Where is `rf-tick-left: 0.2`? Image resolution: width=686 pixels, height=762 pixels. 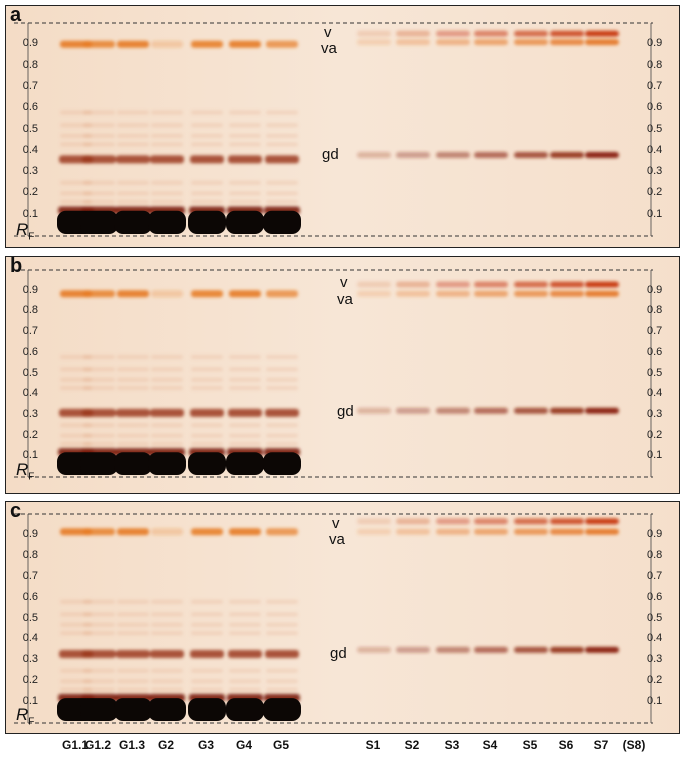
rf-tick-left: 0.2 is located at coordinates (30, 192).